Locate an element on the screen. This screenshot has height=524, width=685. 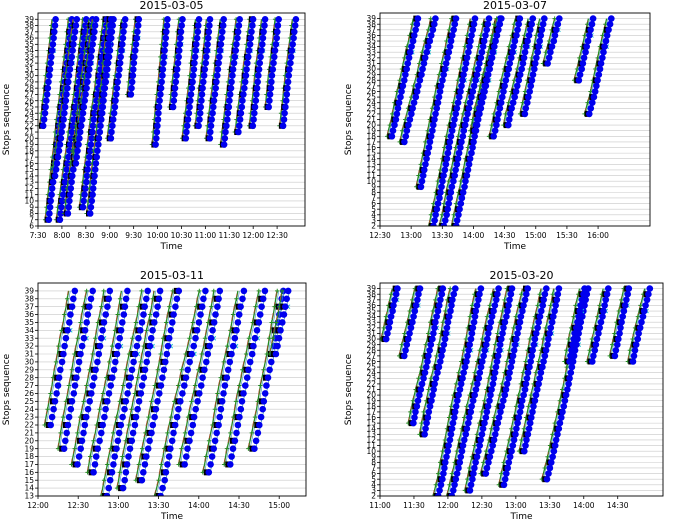
x-tick-label: 11:30 is located at coordinates (414, 505).